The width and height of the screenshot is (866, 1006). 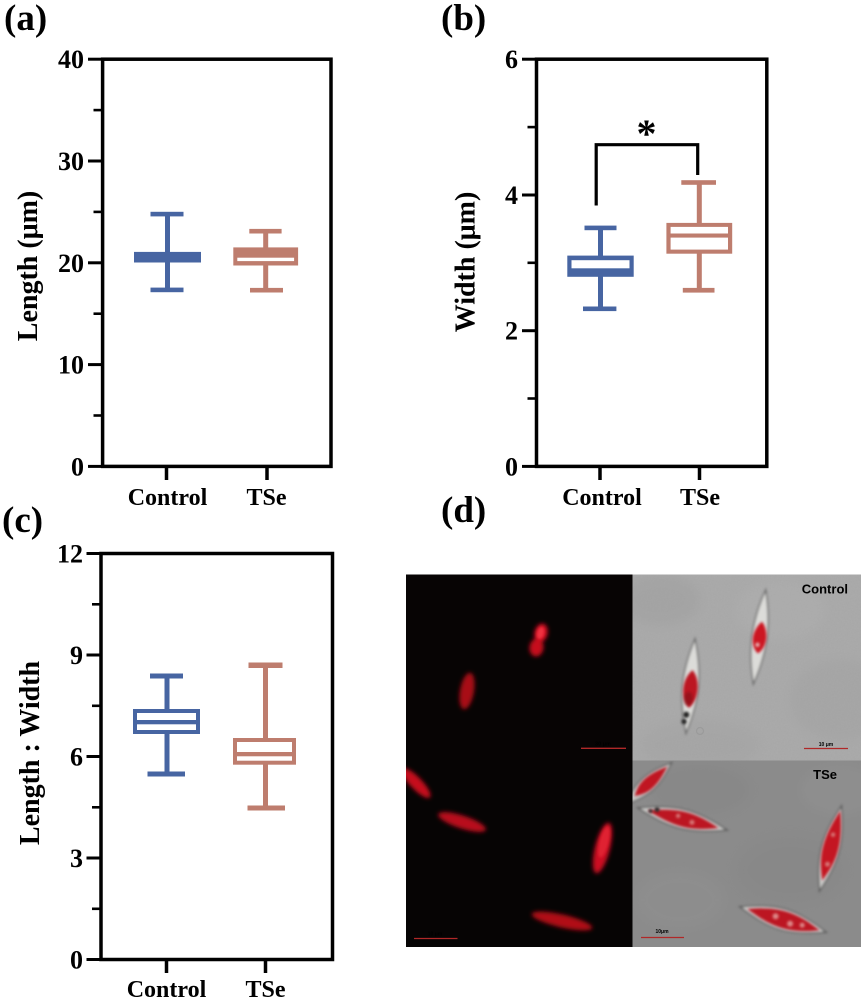 What do you see at coordinates (662, 932) in the screenshot?
I see `svg-text: 10μm` at bounding box center [662, 932].